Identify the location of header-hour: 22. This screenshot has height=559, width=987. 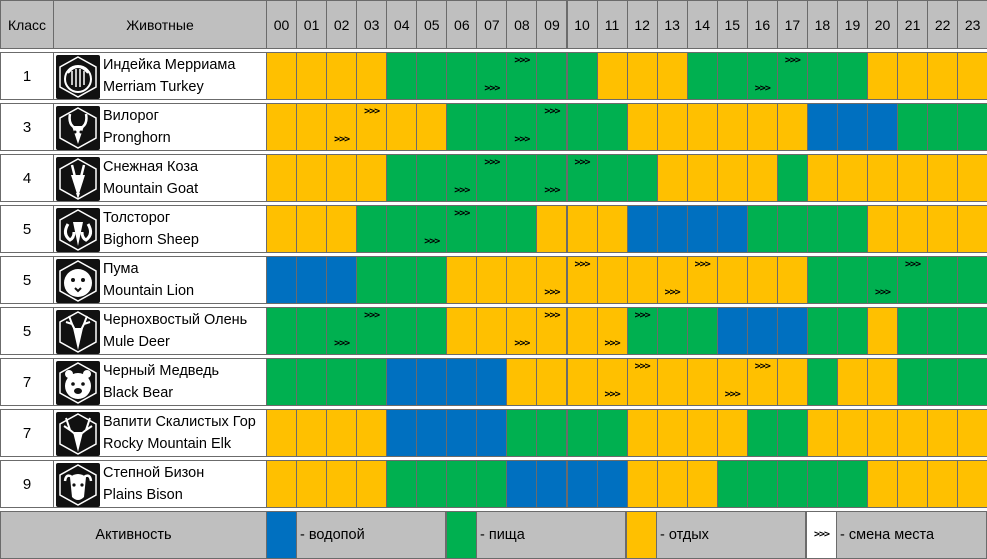
(943, 24).